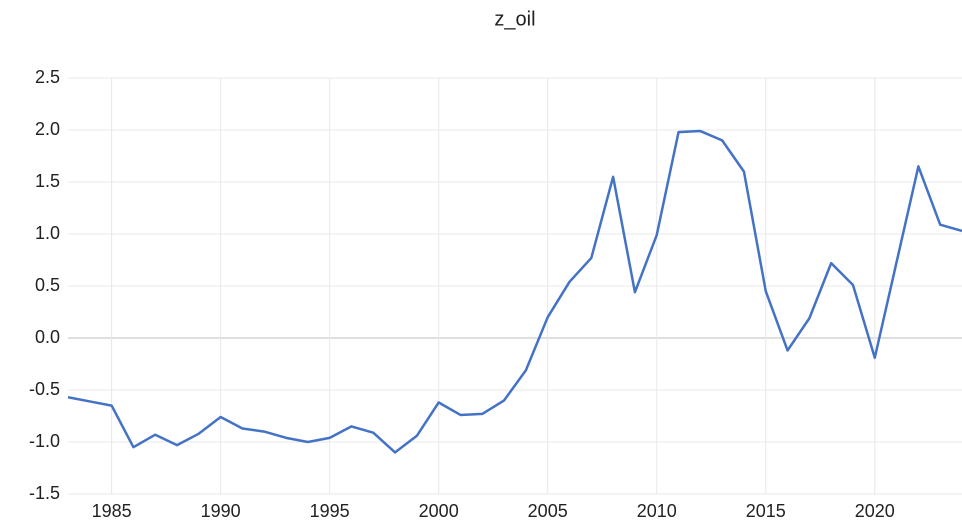 This screenshot has height=529, width=962. I want to click on x-tick-label: 2005, so click(548, 511).